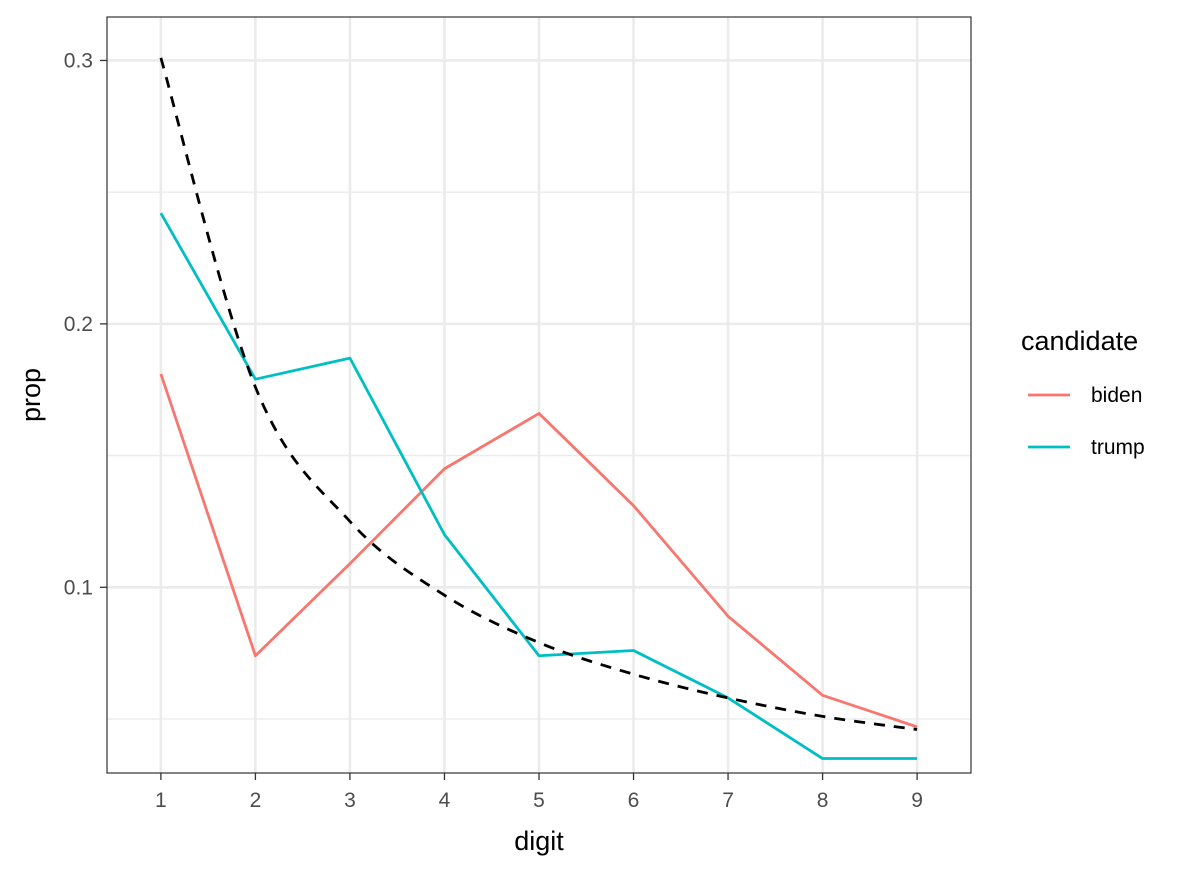 The width and height of the screenshot is (1200, 873). What do you see at coordinates (161, 800) in the screenshot?
I see `x-tick-label: 1` at bounding box center [161, 800].